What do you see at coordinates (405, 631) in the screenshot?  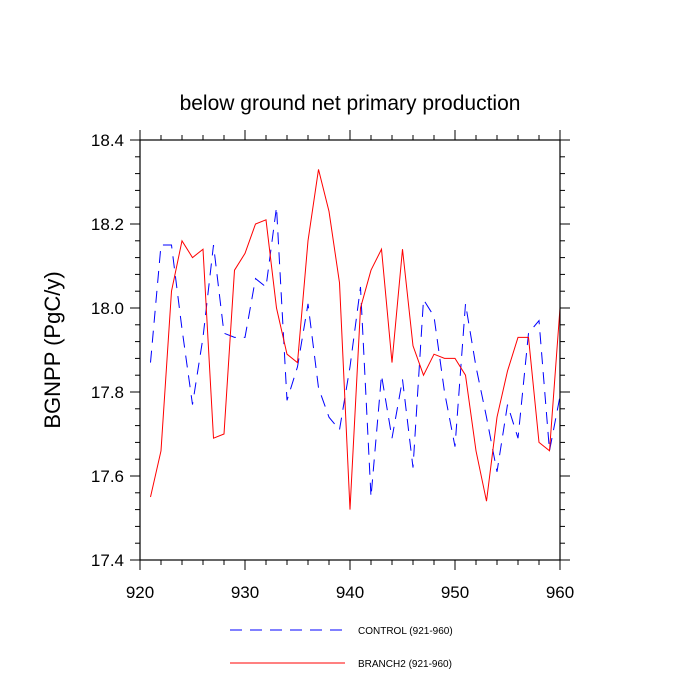 I see `legend-label-control: CONTROL (921-960)` at bounding box center [405, 631].